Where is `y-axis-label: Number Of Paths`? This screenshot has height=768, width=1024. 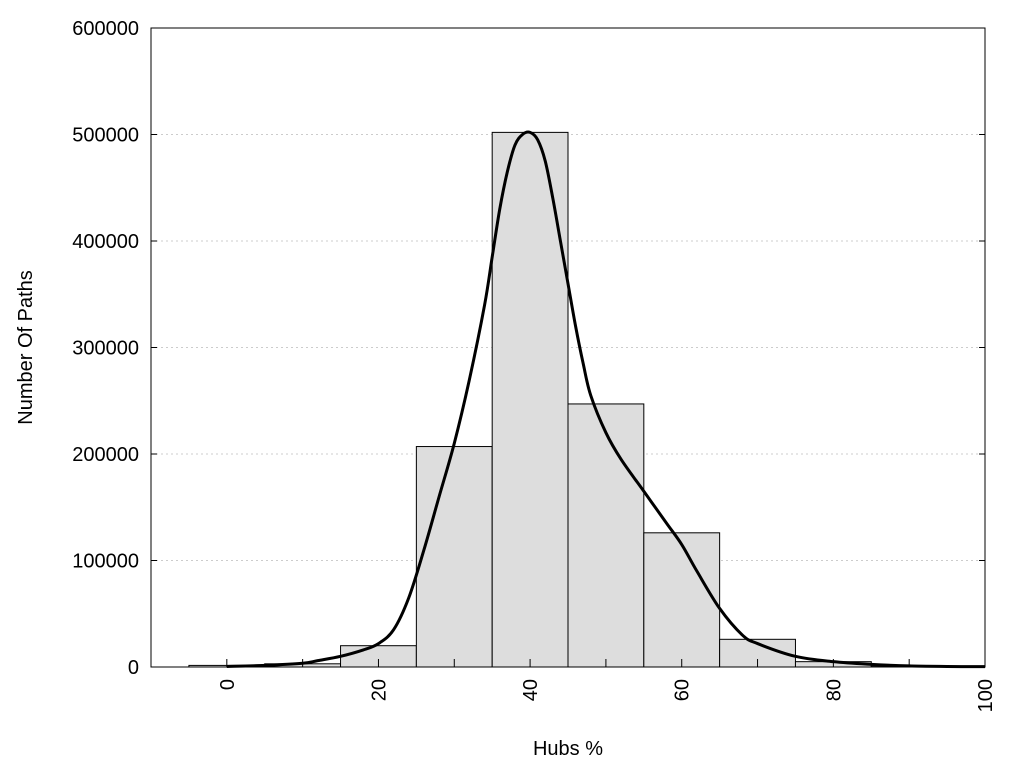 y-axis-label: Number Of Paths is located at coordinates (26, 347).